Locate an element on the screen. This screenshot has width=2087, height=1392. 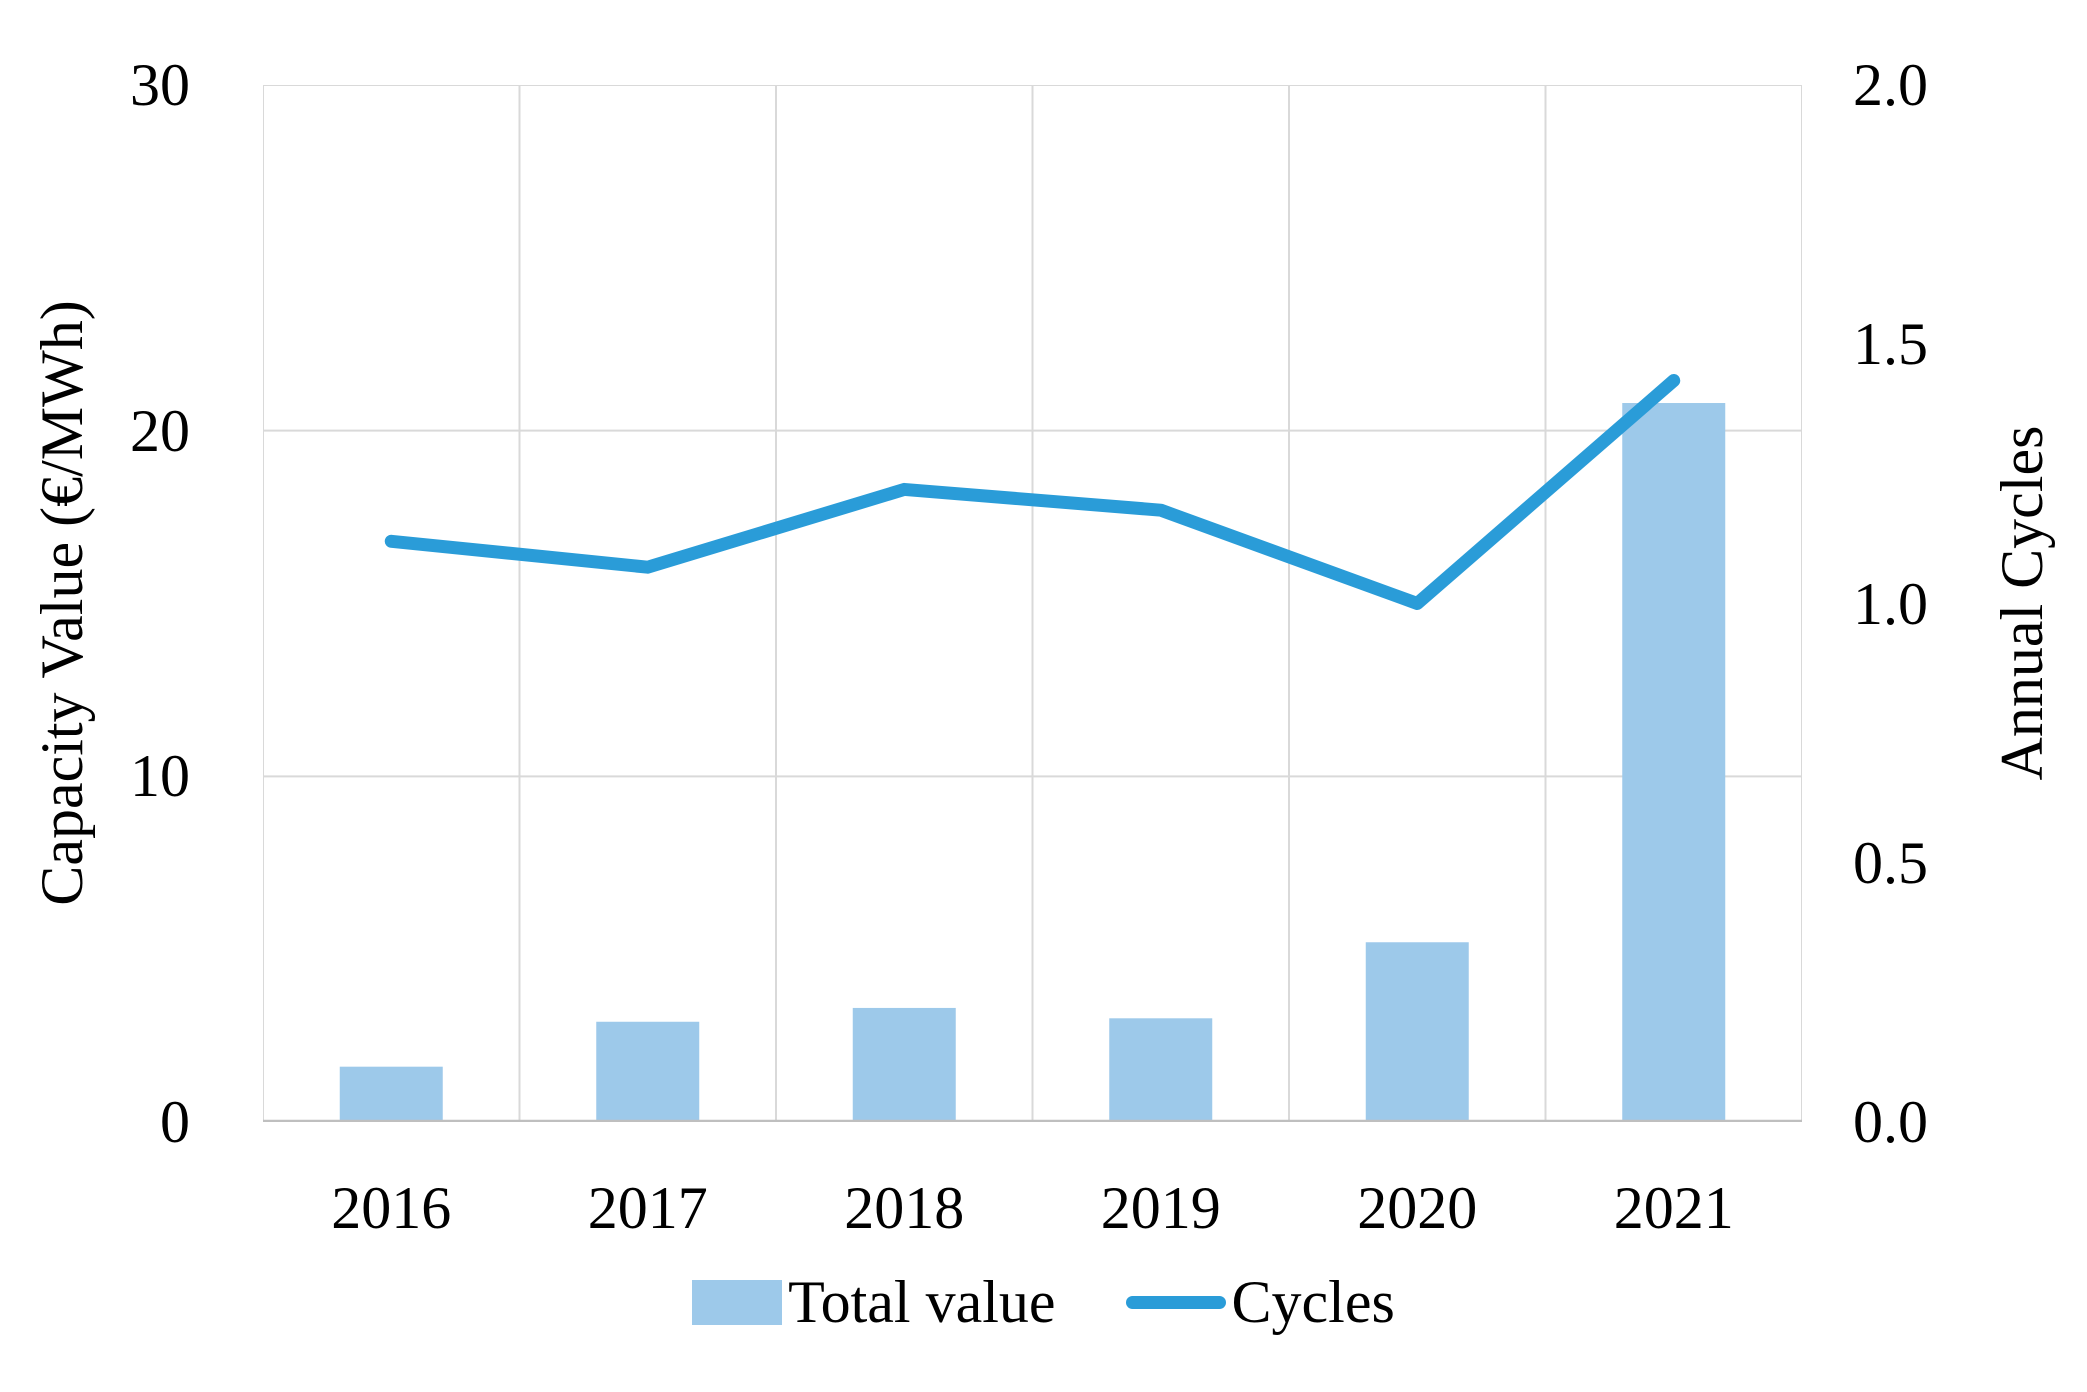
legend-label-total-value: Total value is located at coordinates (922, 1302).